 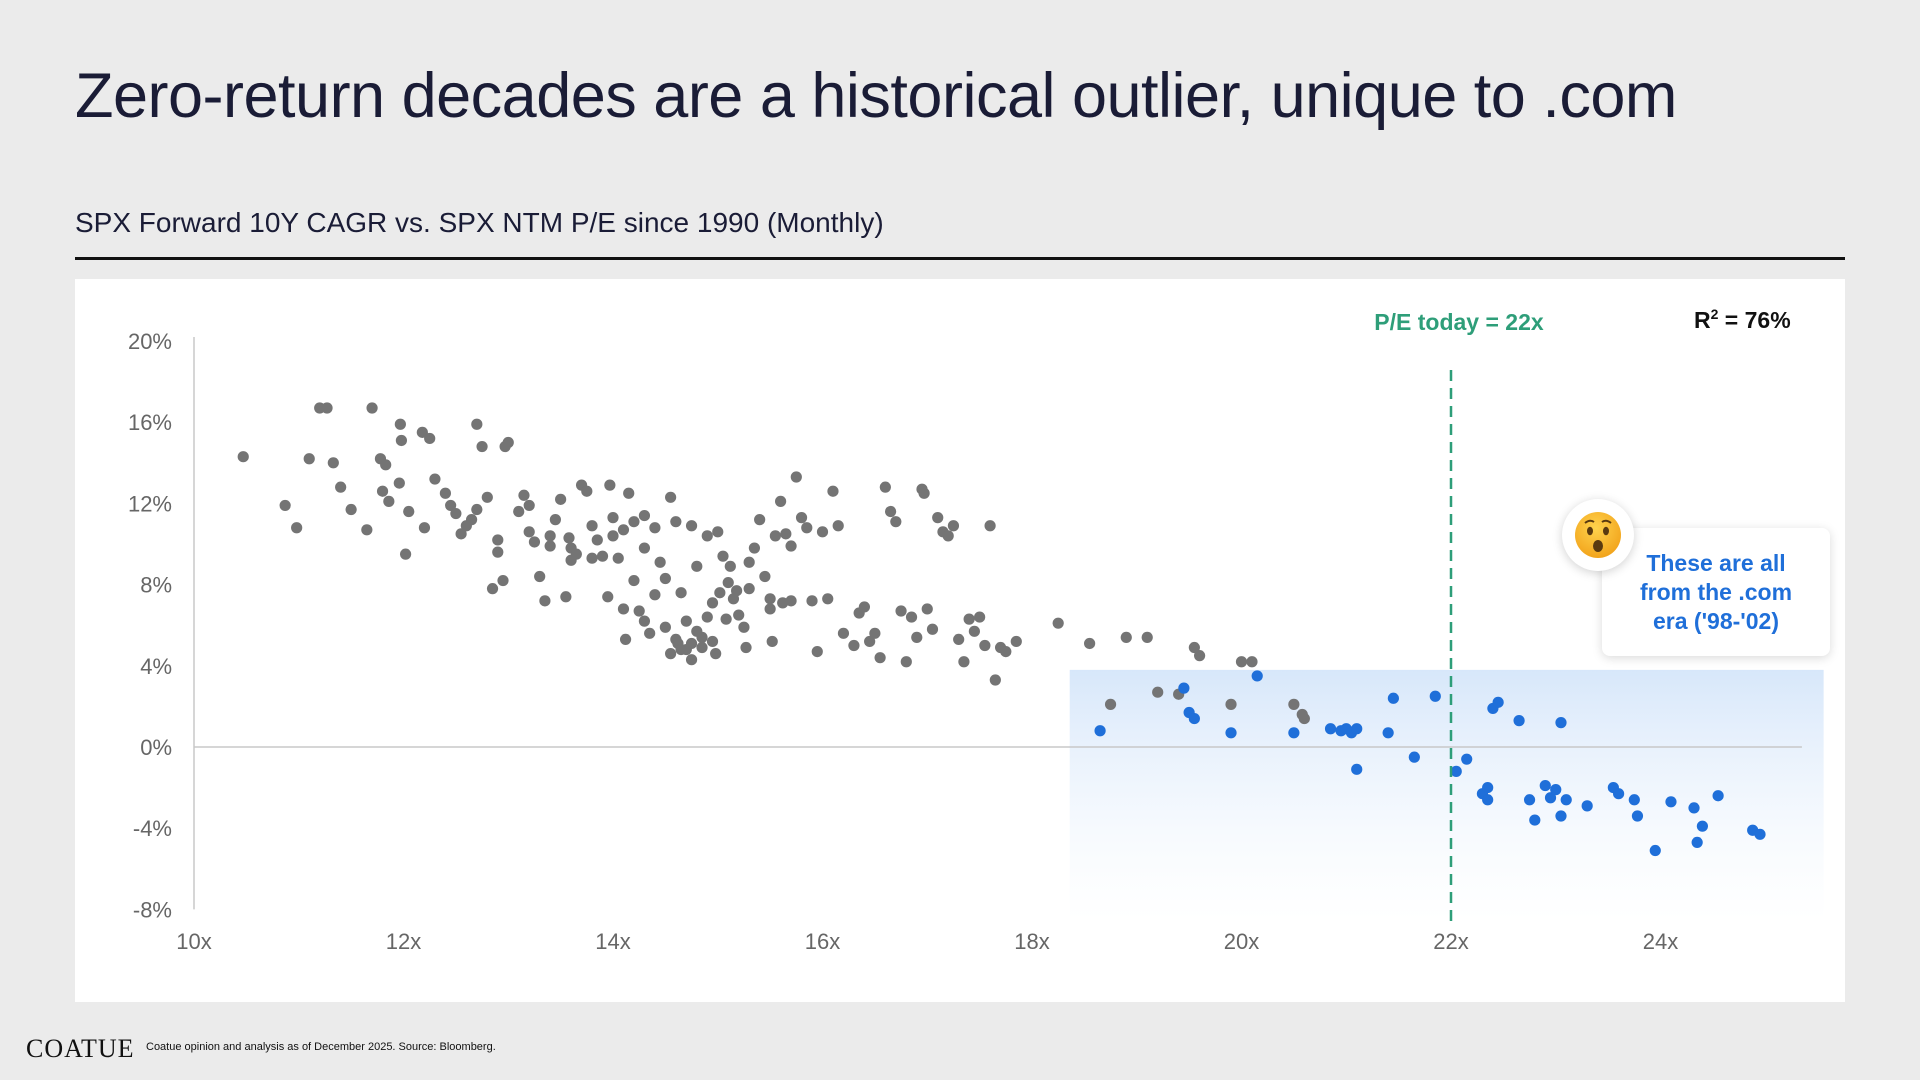 What do you see at coordinates (80, 1048) in the screenshot?
I see `brand-logo: COATUE` at bounding box center [80, 1048].